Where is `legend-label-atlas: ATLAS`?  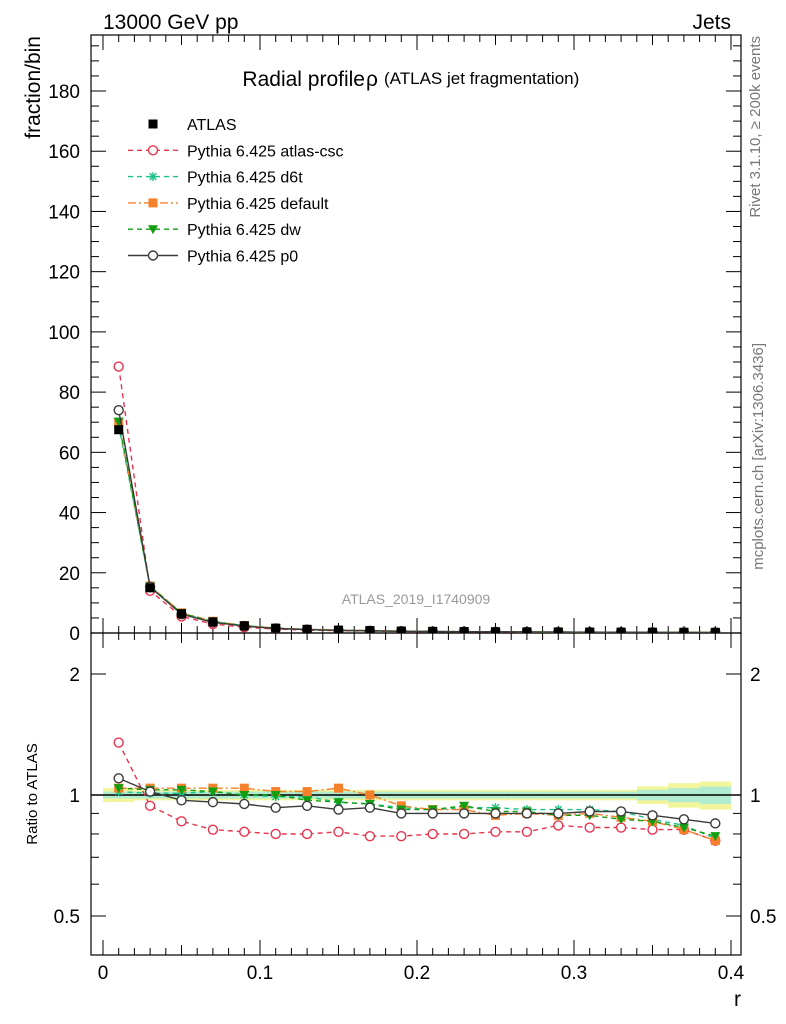
legend-label-atlas: ATLAS is located at coordinates (212, 125).